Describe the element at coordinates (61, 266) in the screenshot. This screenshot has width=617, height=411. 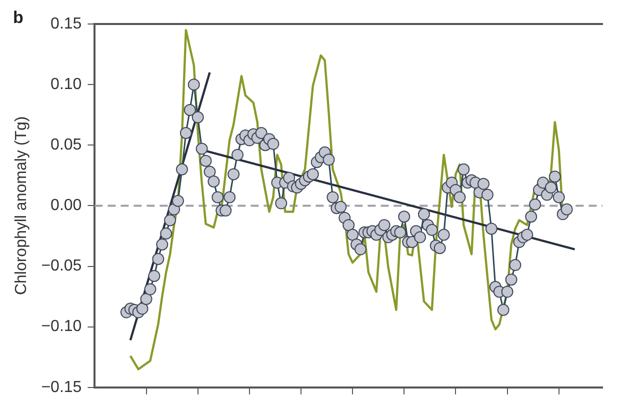
I see `y-tick-label: −0.05` at that location.